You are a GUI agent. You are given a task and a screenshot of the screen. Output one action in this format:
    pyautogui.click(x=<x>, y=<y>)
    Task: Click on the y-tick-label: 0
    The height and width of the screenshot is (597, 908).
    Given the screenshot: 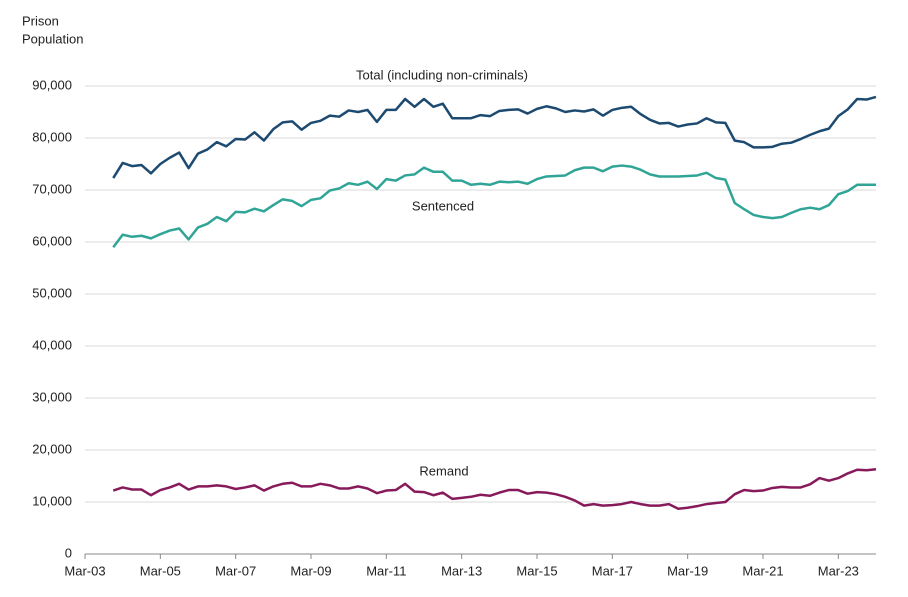 What is the action you would take?
    pyautogui.click(x=68, y=552)
    